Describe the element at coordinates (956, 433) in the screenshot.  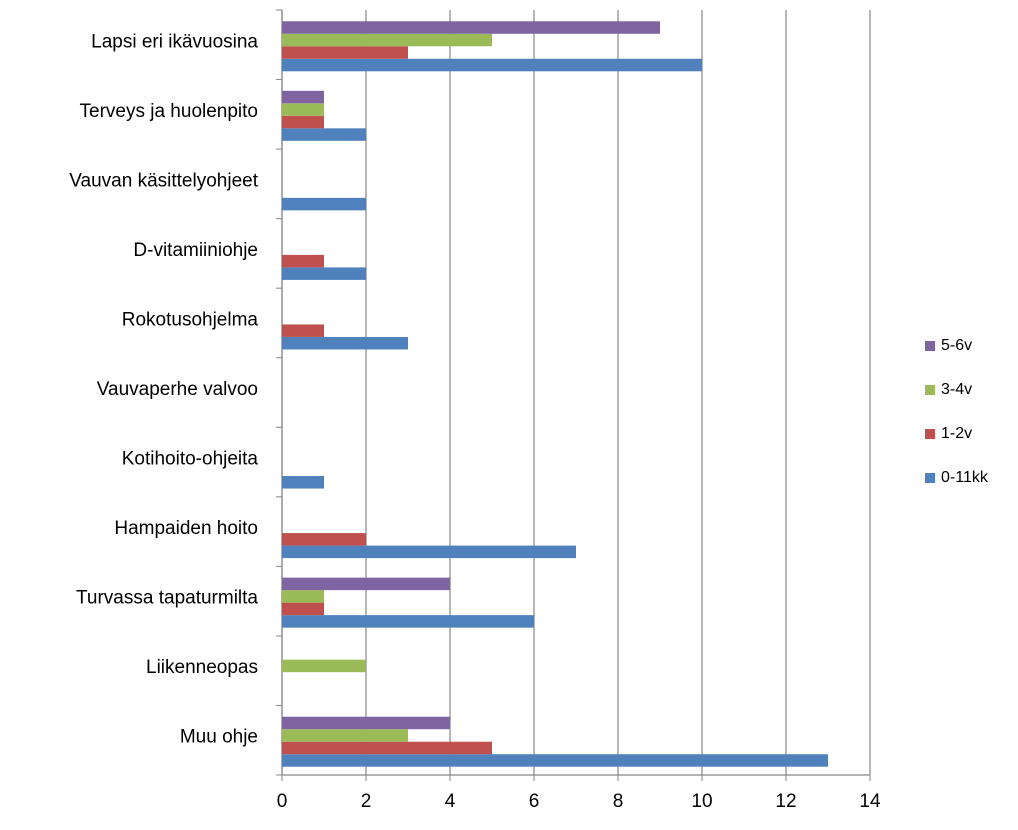
I see `legend-label: 1-2v` at that location.